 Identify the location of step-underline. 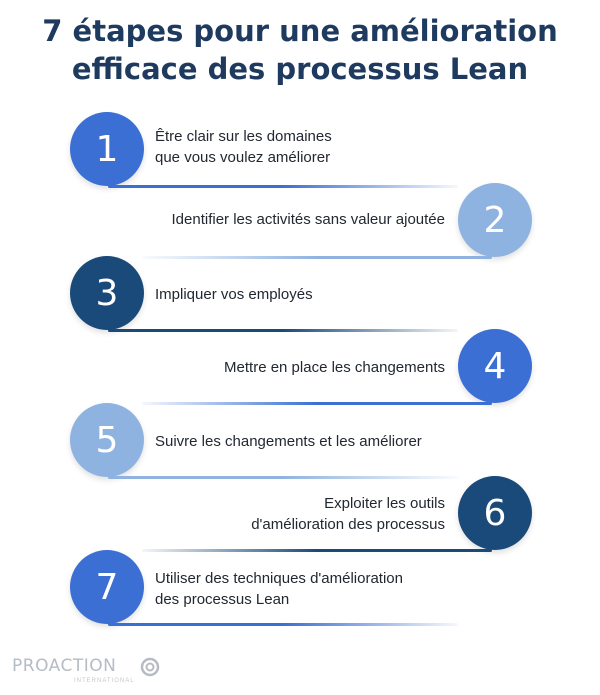
(283, 624).